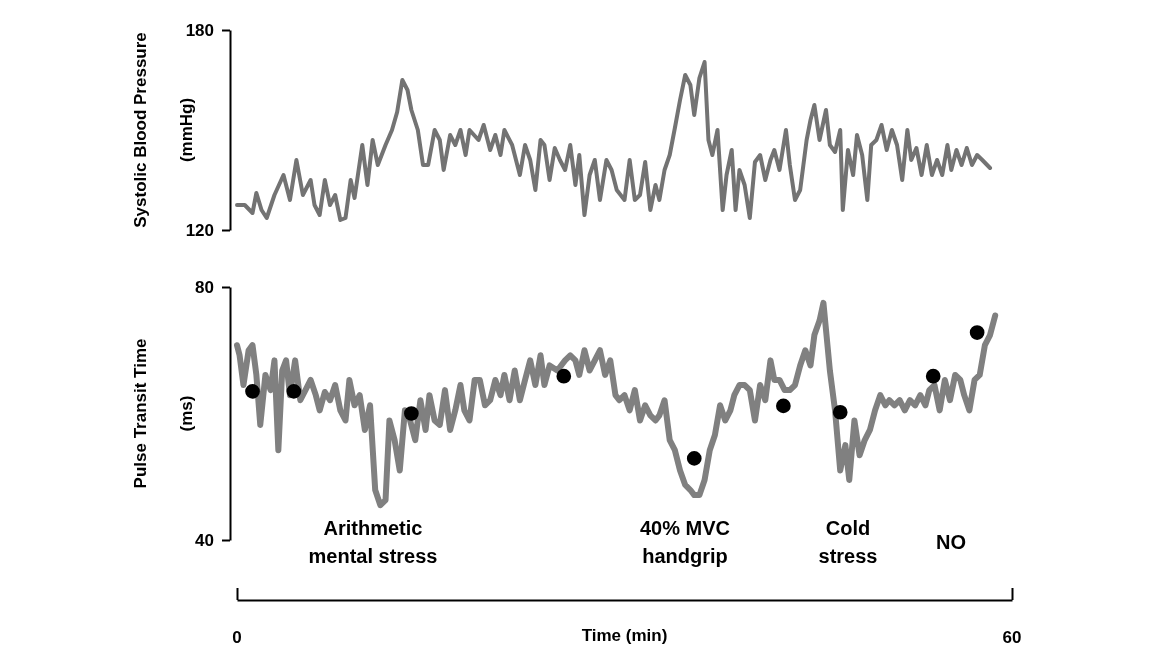  Describe the element at coordinates (951, 542) in the screenshot. I see `annotation: NO` at that location.